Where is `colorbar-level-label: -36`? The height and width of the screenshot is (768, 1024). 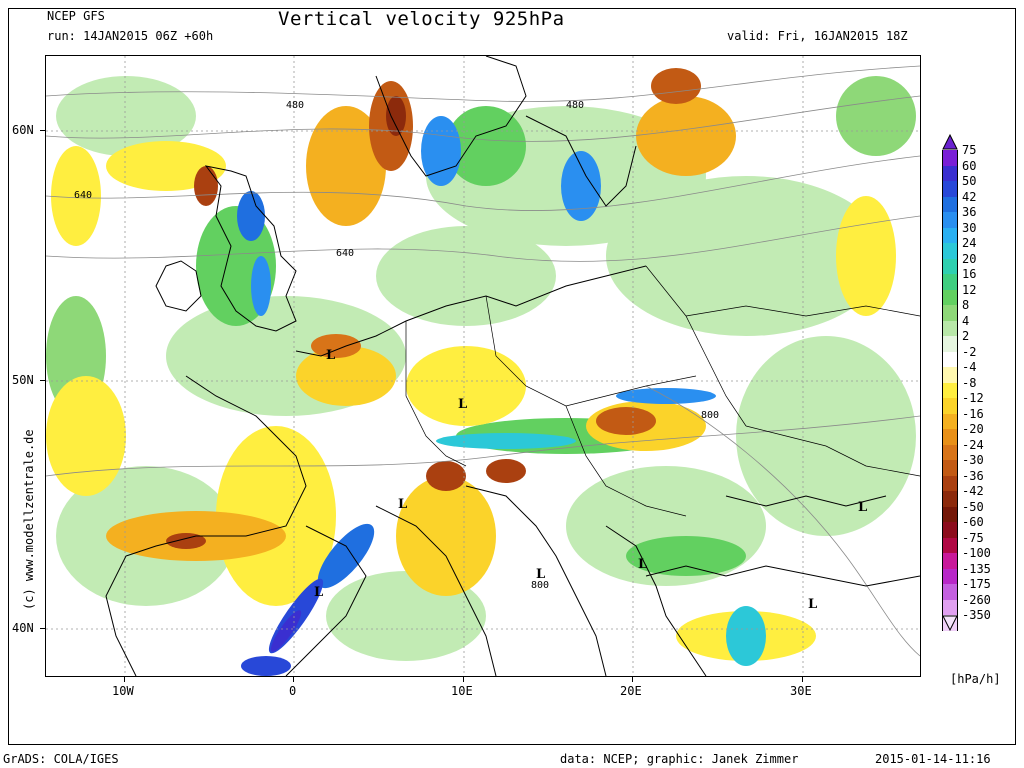 colorbar-level-label: -36 is located at coordinates (973, 475).